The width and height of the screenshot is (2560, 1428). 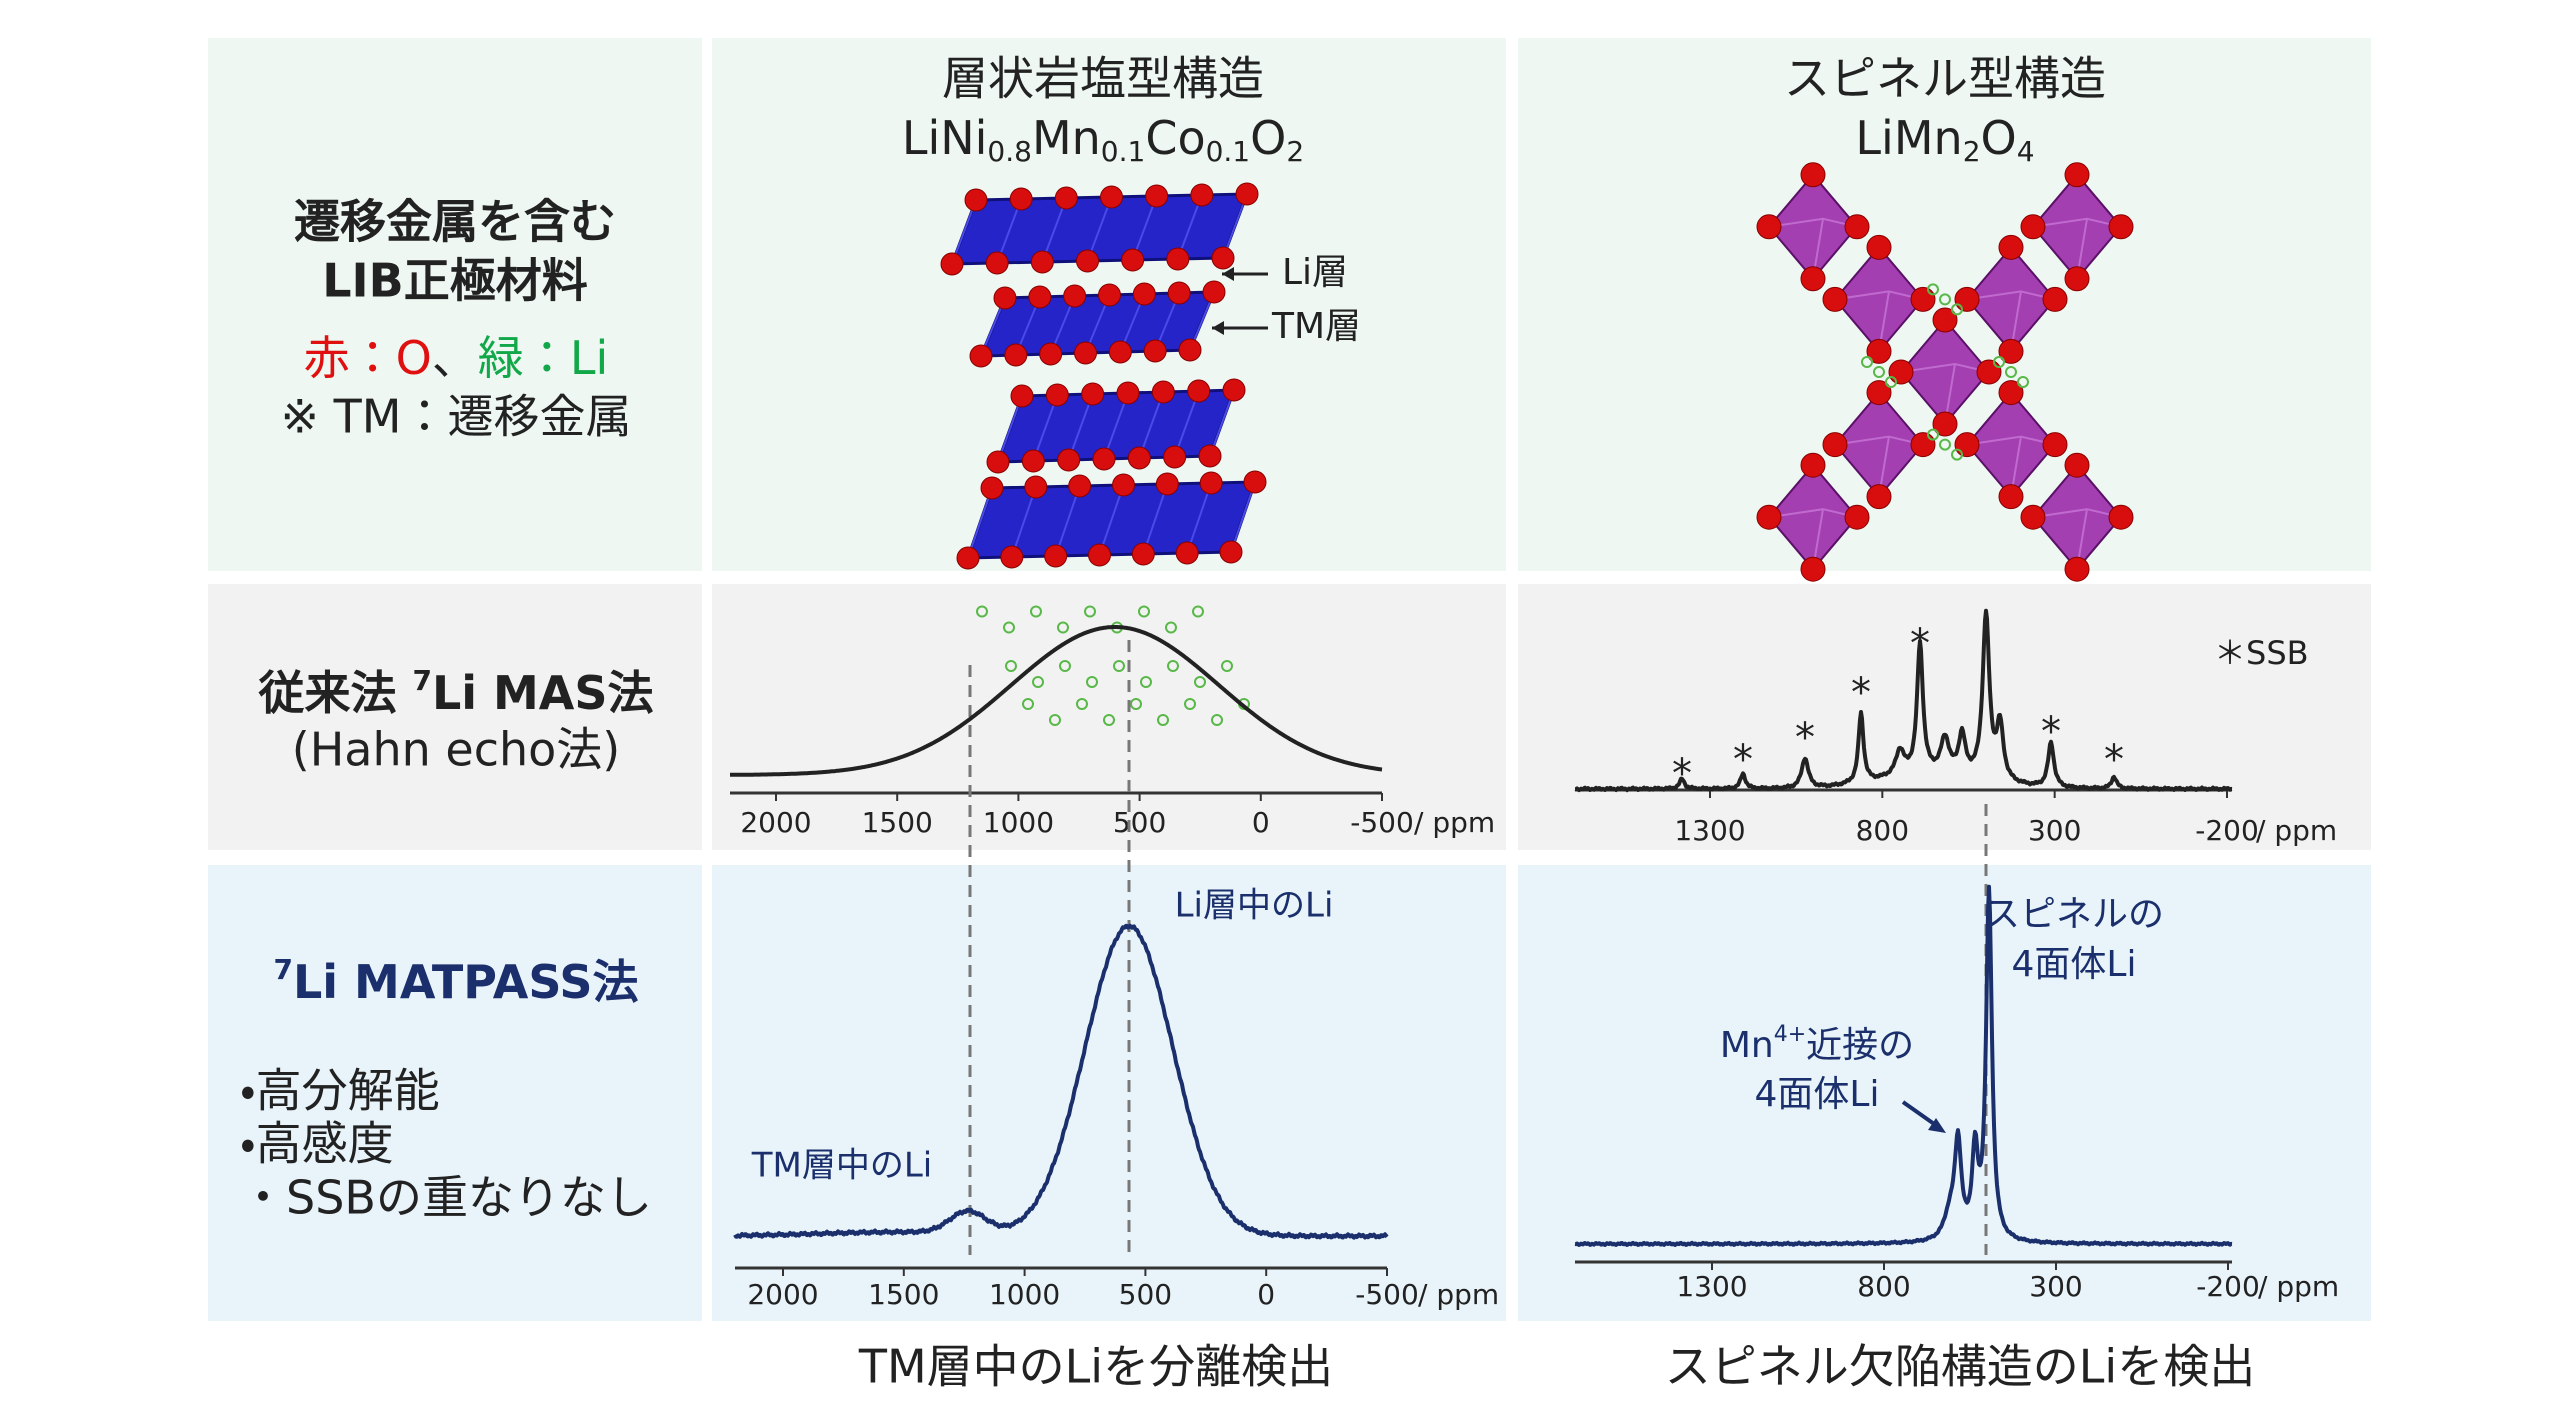 I want to click on formula-part: Co, so click(x=1175, y=138).